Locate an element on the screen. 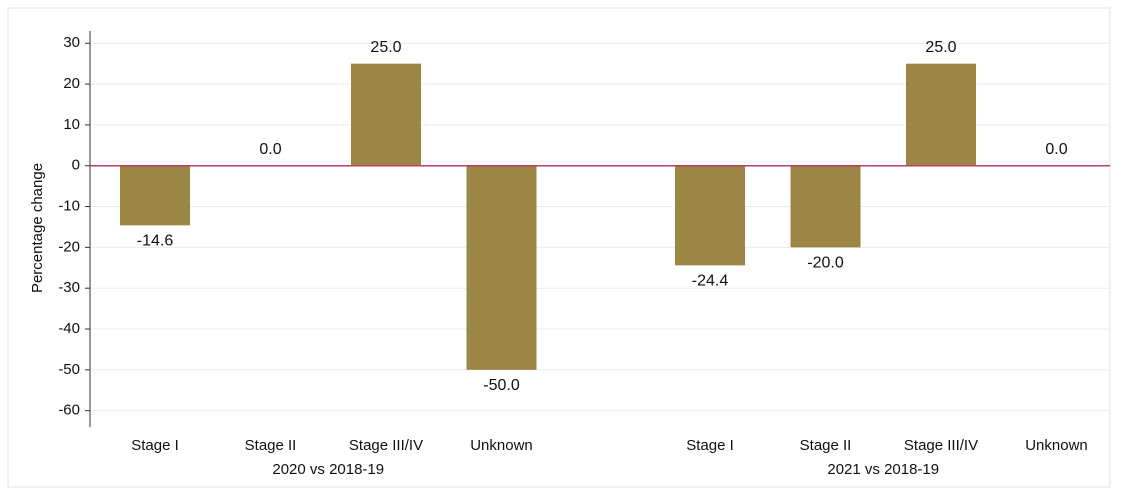 The image size is (1124, 491). group-label: 2020 vs 2018-19 is located at coordinates (328, 469).